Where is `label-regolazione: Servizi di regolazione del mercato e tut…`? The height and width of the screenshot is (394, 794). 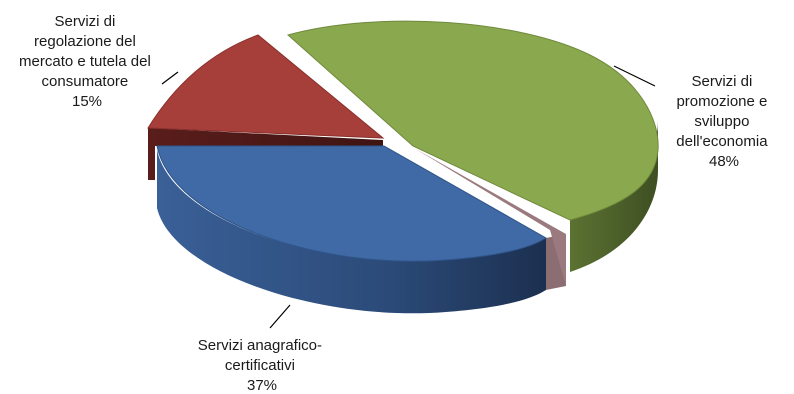
label-regolazione: Servizi di regolazione del mercato e tut… is located at coordinates (87, 61).